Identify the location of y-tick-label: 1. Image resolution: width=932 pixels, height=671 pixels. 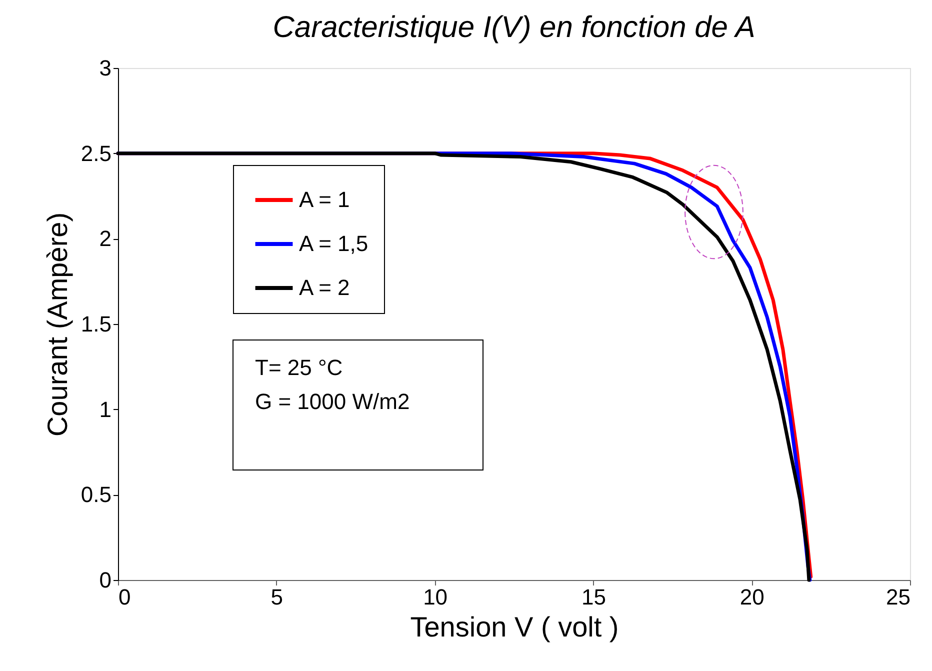
(105, 409).